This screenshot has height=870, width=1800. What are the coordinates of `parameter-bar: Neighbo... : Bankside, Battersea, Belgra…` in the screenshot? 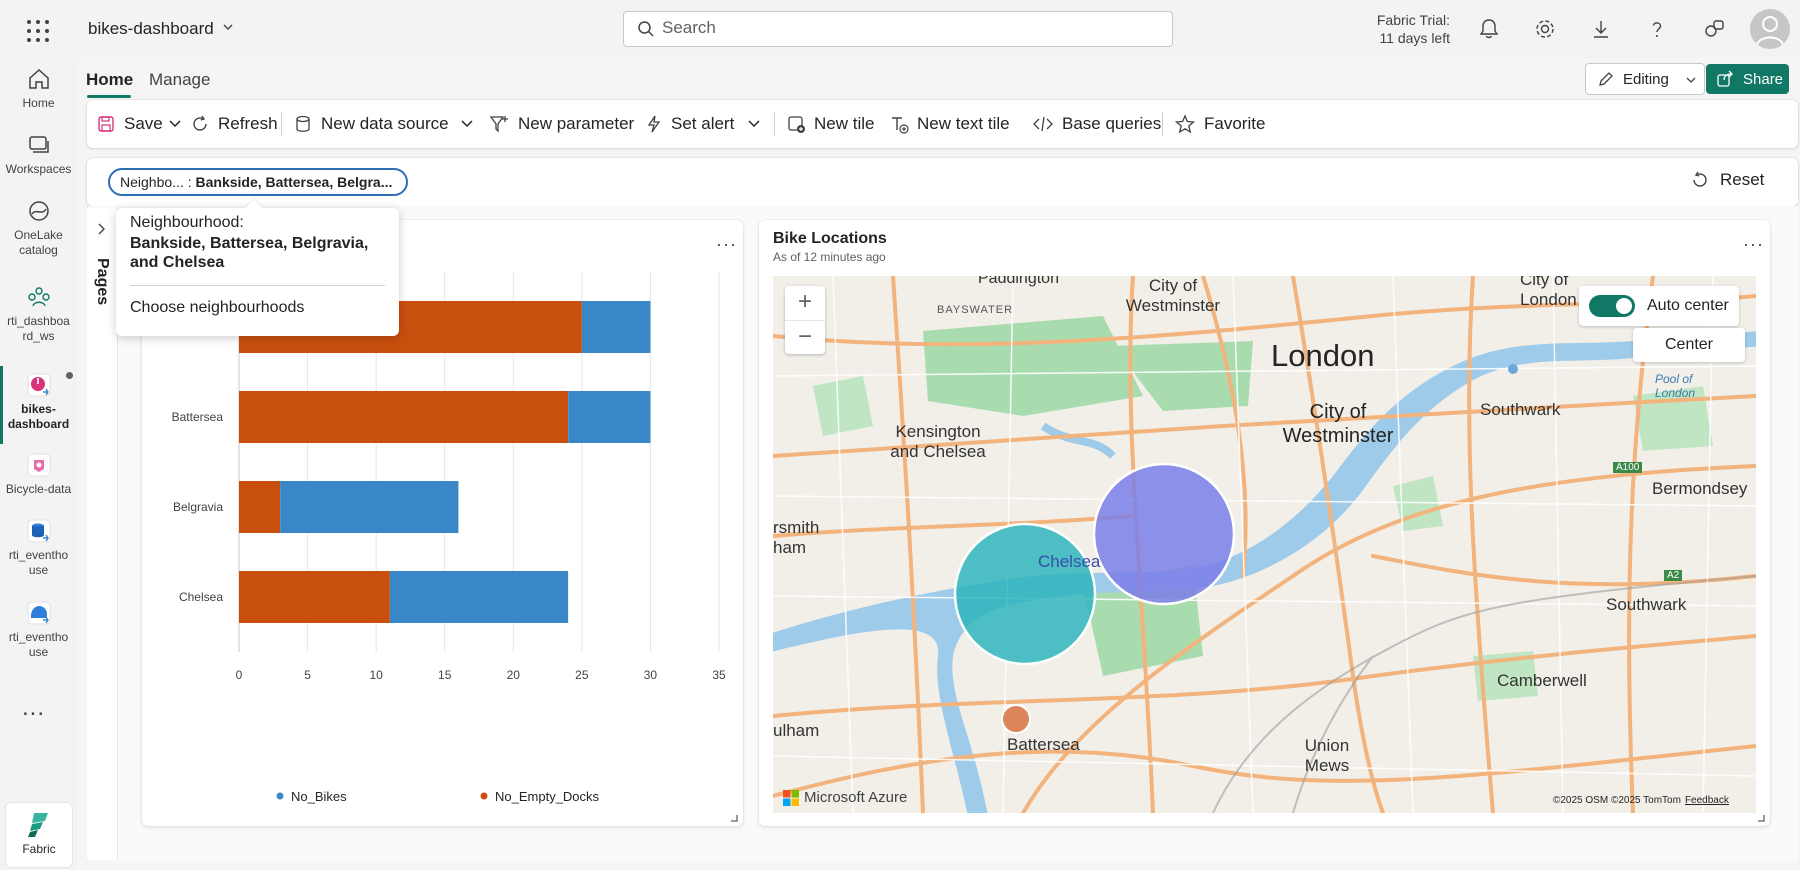 It's located at (942, 182).